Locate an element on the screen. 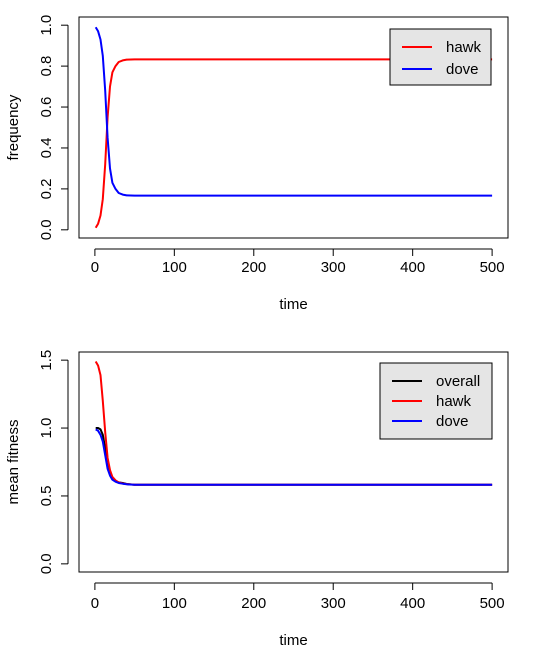 This screenshot has height=669, width=548. y-tick-label: 0.8 is located at coordinates (46, 66).